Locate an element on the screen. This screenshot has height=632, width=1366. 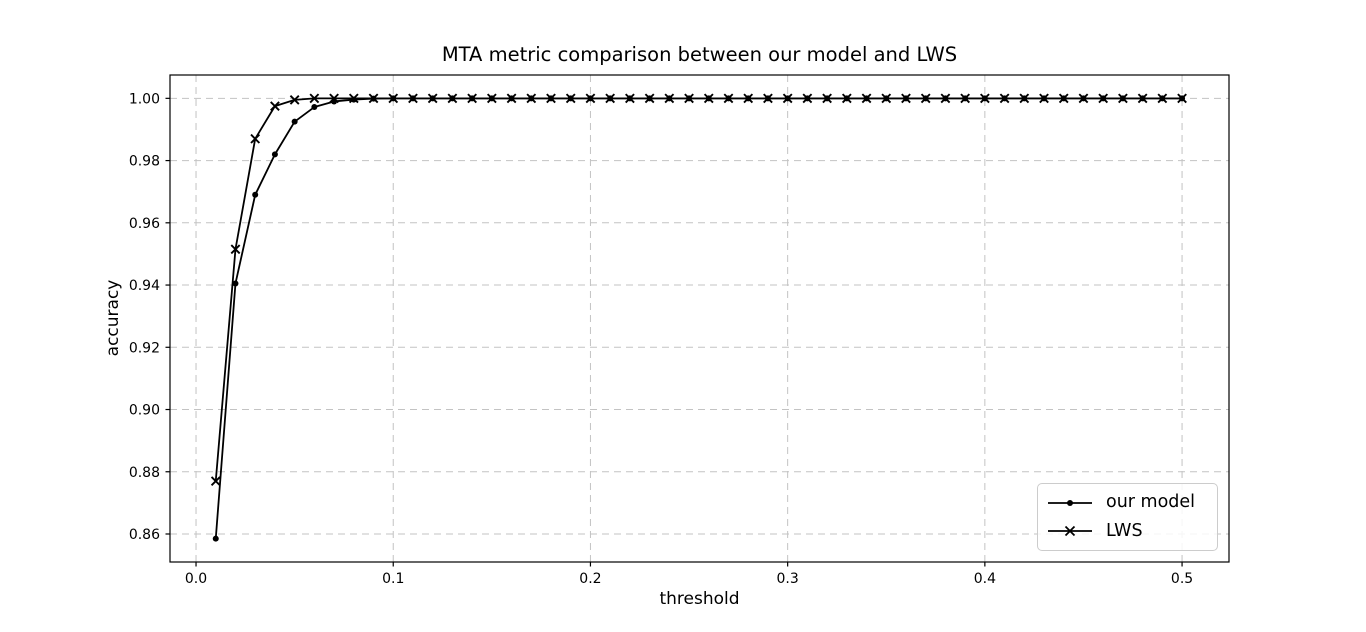
y-tick-label: 0.94 is located at coordinates (144, 286).